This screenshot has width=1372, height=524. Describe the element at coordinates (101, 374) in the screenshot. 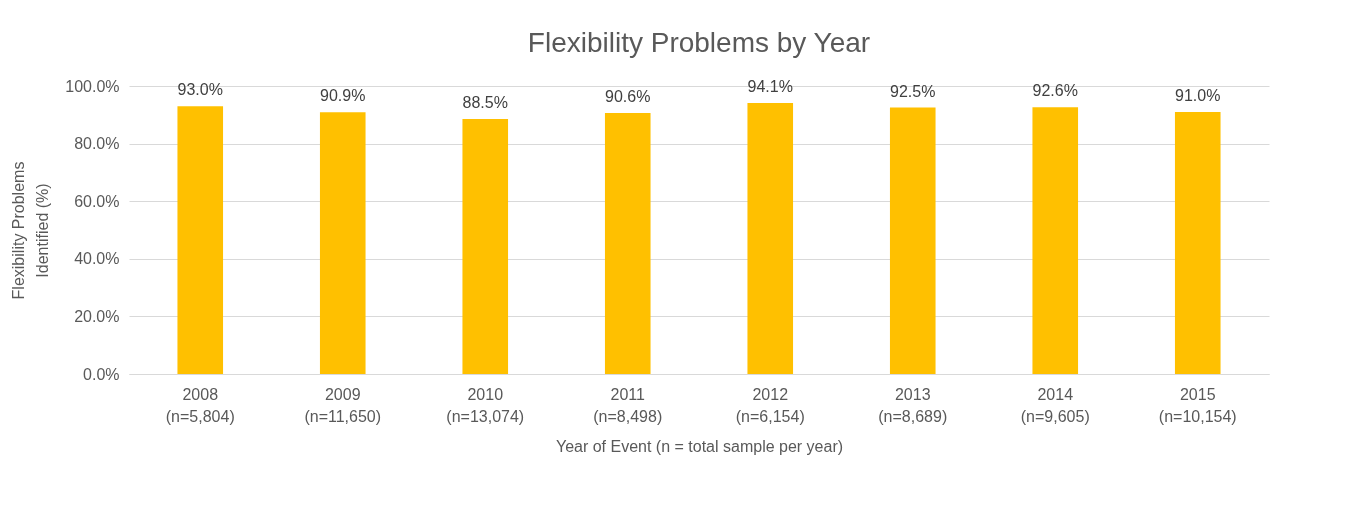

I see `y-tick-label: 0.0%` at that location.